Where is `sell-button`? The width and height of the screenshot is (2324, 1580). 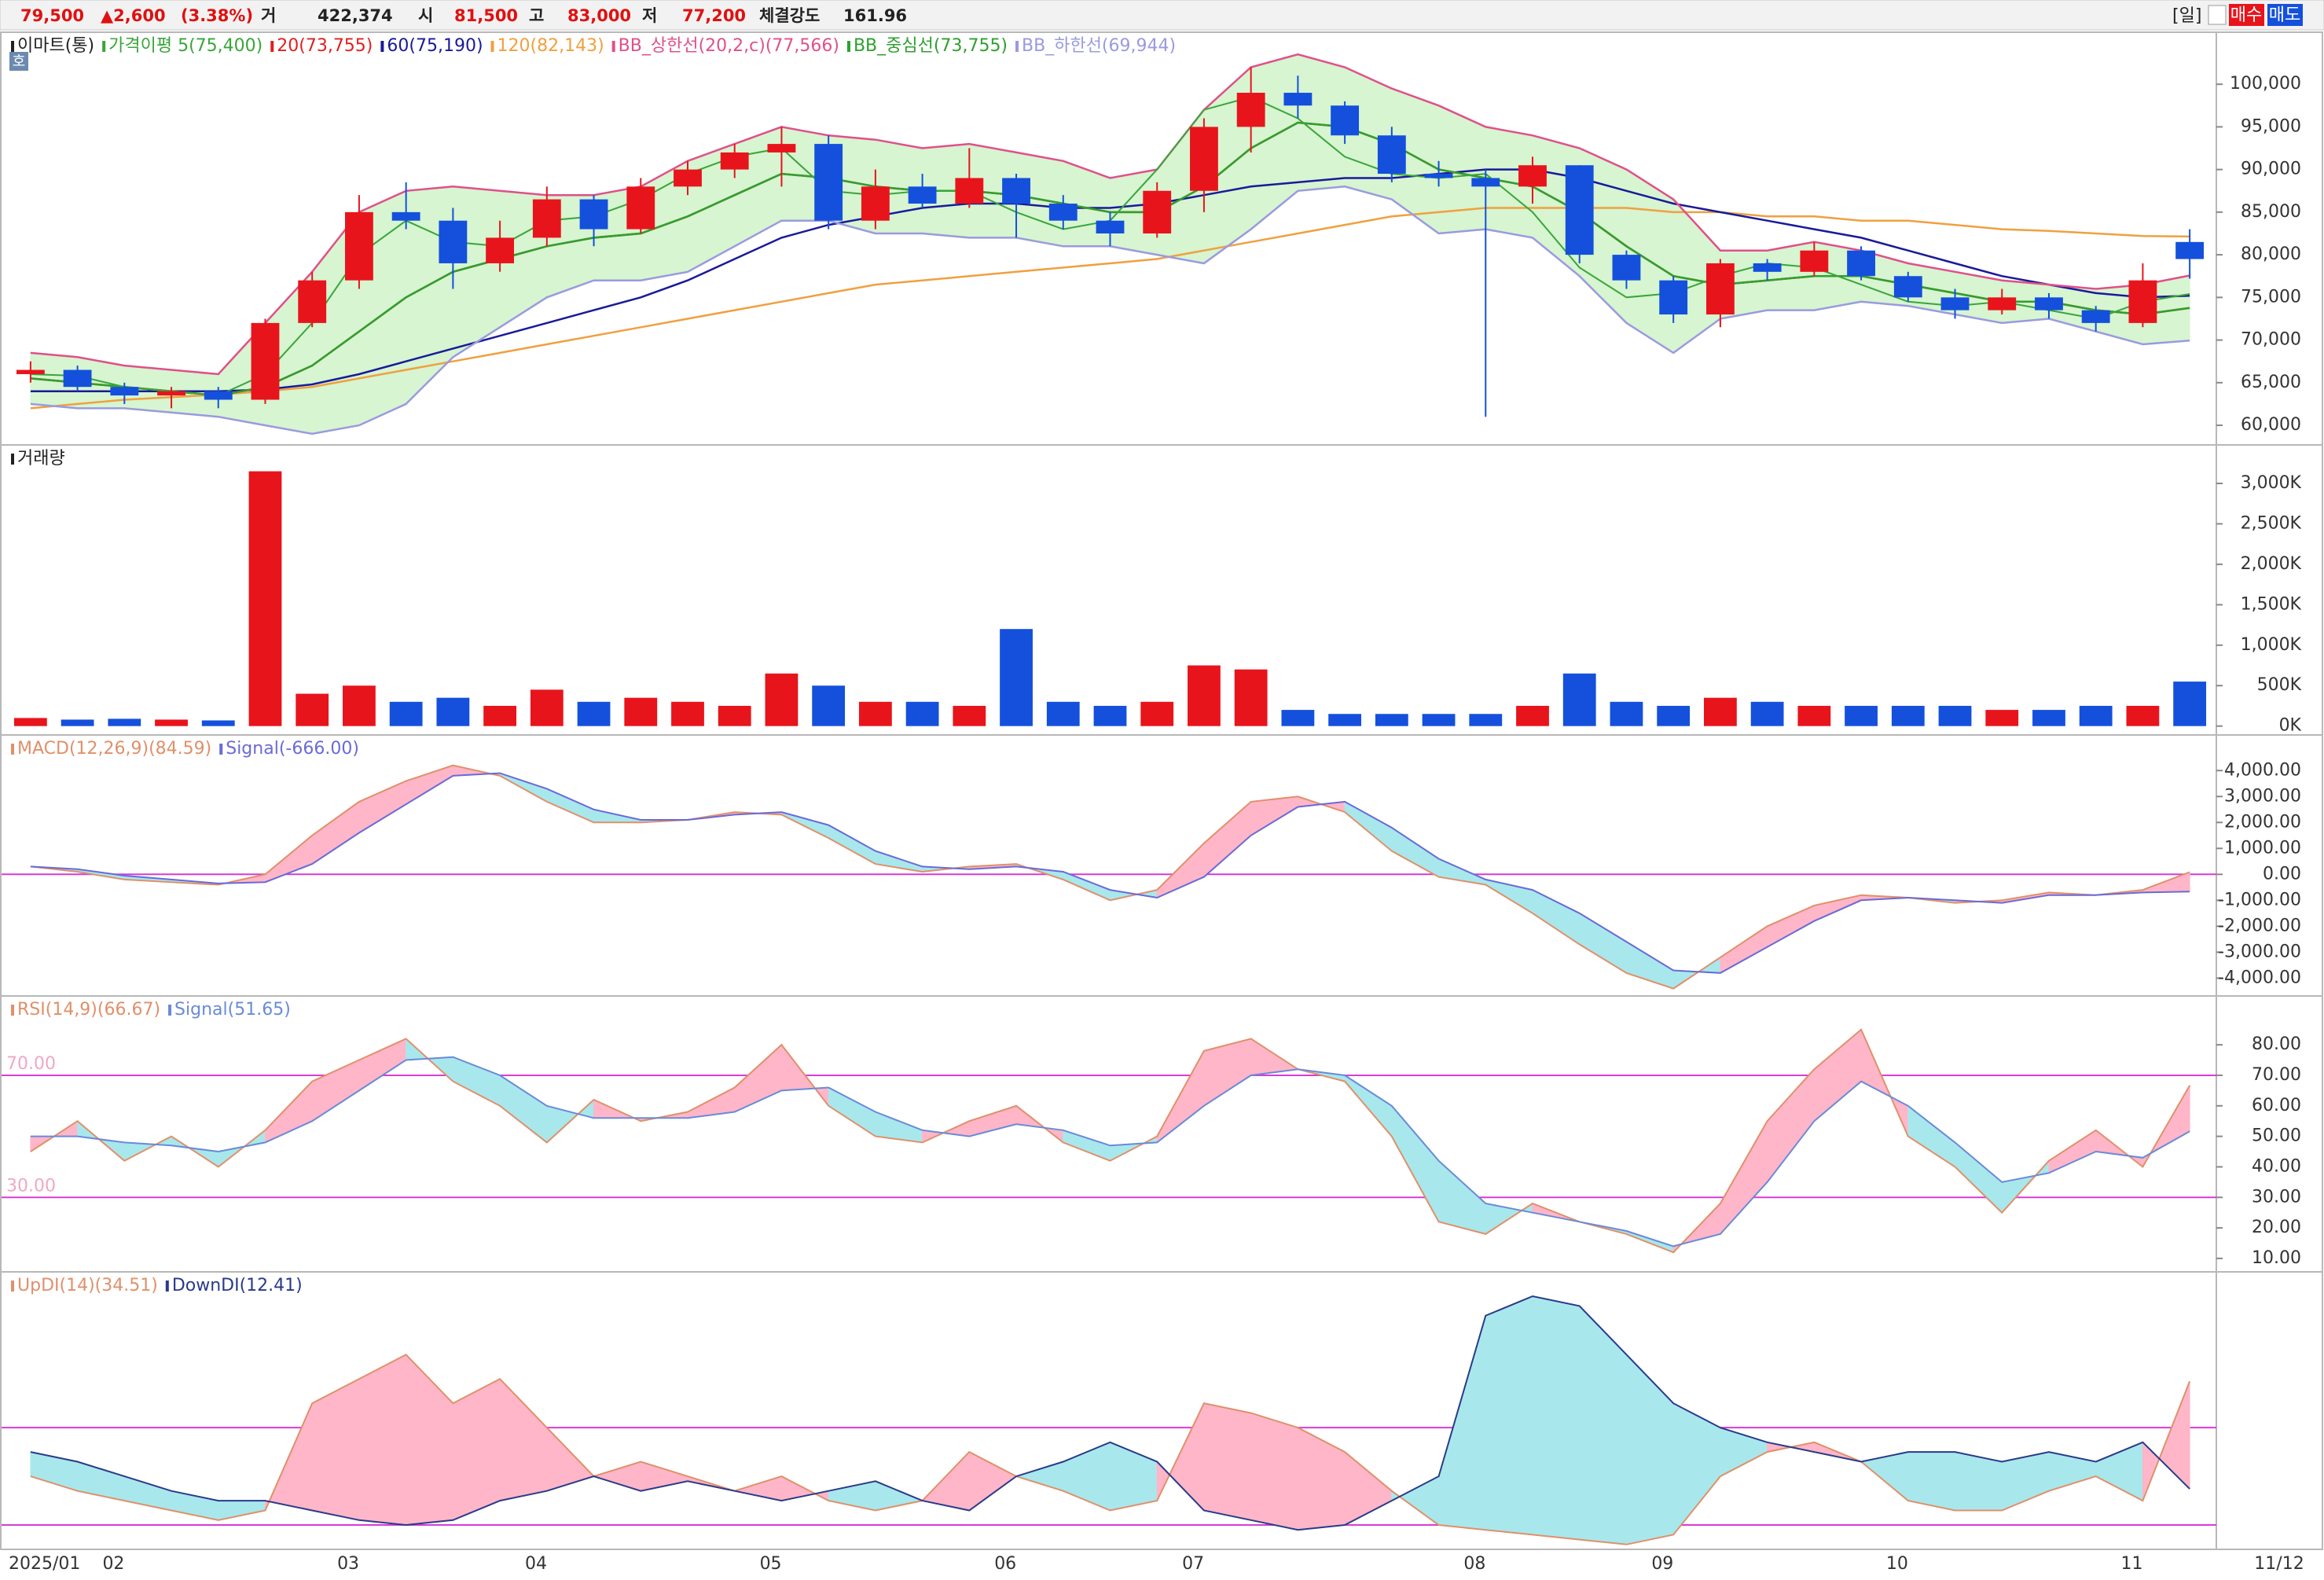
sell-button is located at coordinates (2285, 15).